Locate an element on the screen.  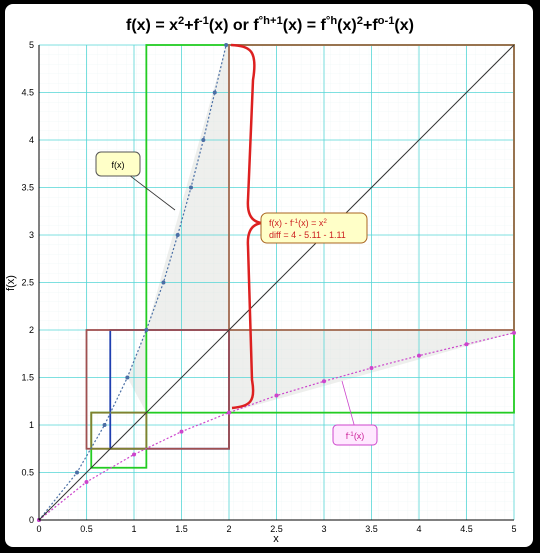
y-tick-label: 2.5 is located at coordinates (27, 283).